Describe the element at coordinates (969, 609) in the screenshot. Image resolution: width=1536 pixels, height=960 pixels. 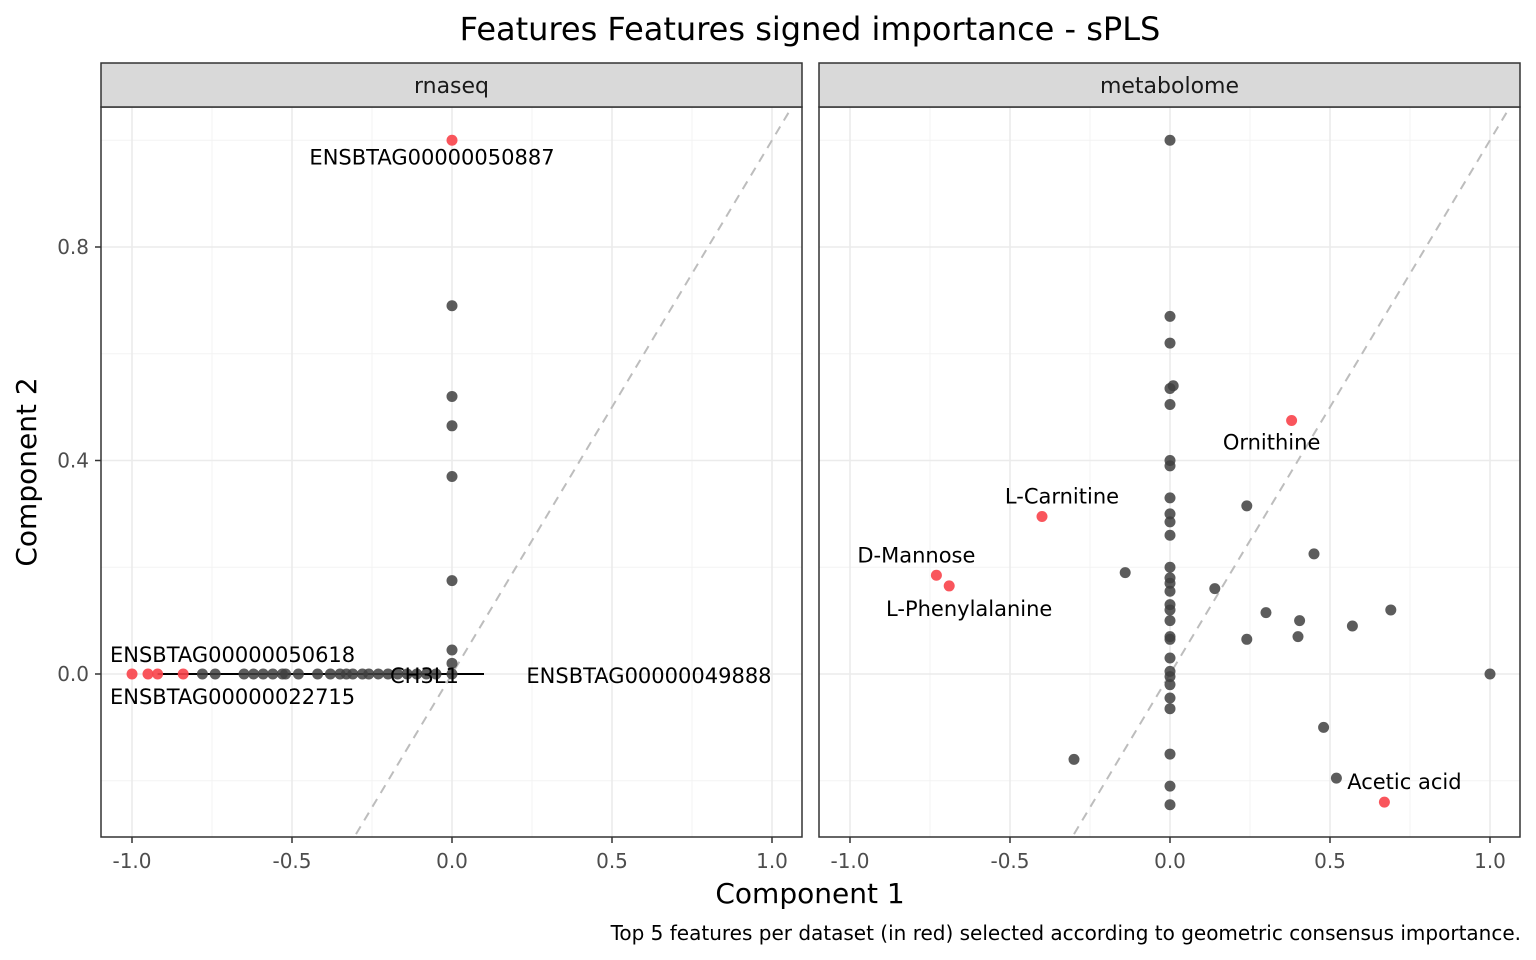
I see `point-label: L-Phenylalanine` at that location.